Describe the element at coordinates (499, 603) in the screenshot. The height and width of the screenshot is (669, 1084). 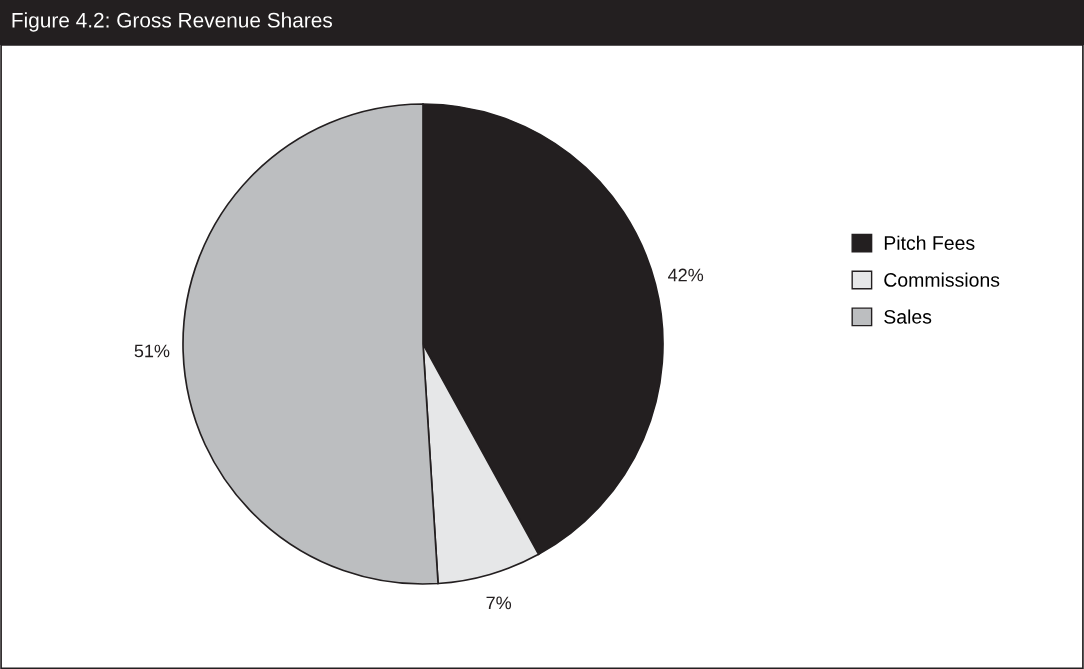
I see `data-label: 7%` at that location.